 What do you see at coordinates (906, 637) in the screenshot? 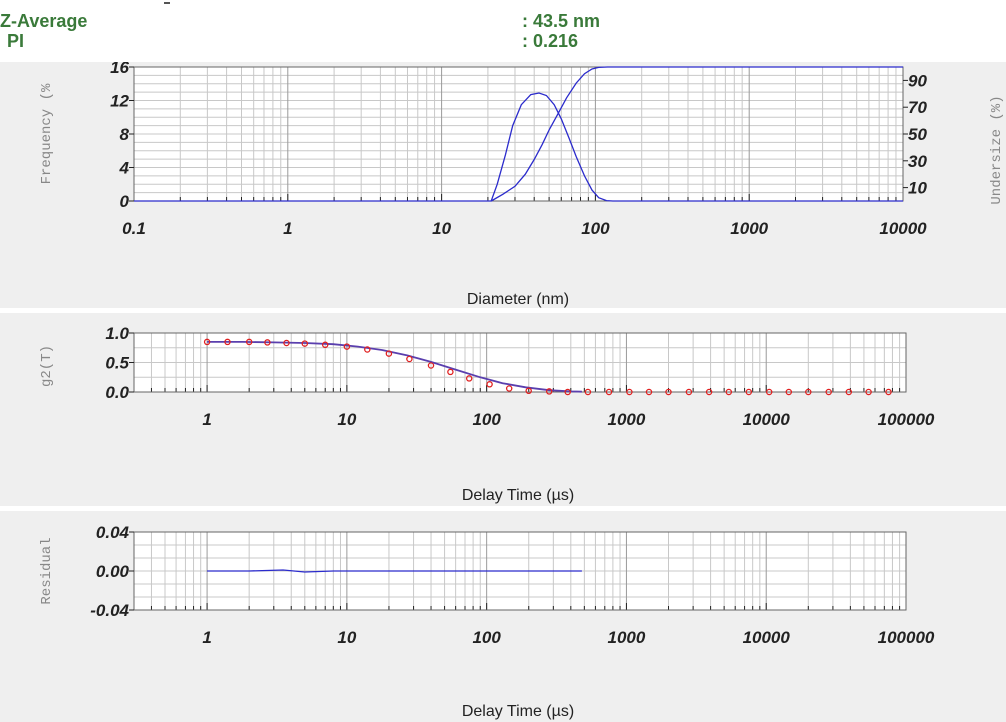
I see `res-xtick-label: 100000` at bounding box center [906, 637].